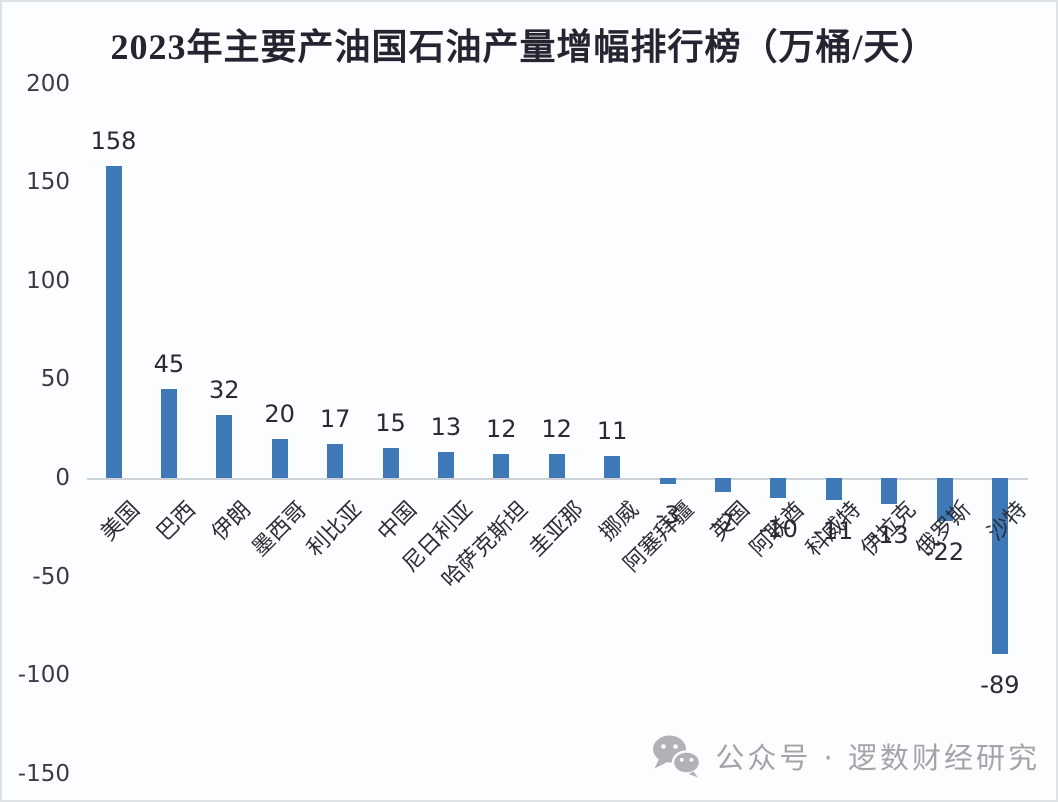 Image resolution: width=1058 pixels, height=802 pixels. I want to click on bar-value-label: -13, so click(889, 534).